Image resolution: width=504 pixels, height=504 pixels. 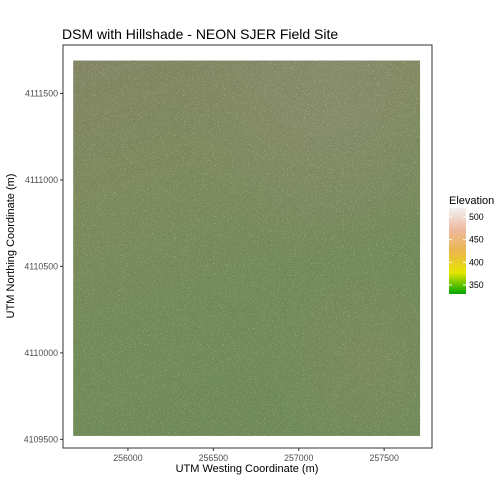 I want to click on y-tick-label: 4111500, so click(x=41, y=93).